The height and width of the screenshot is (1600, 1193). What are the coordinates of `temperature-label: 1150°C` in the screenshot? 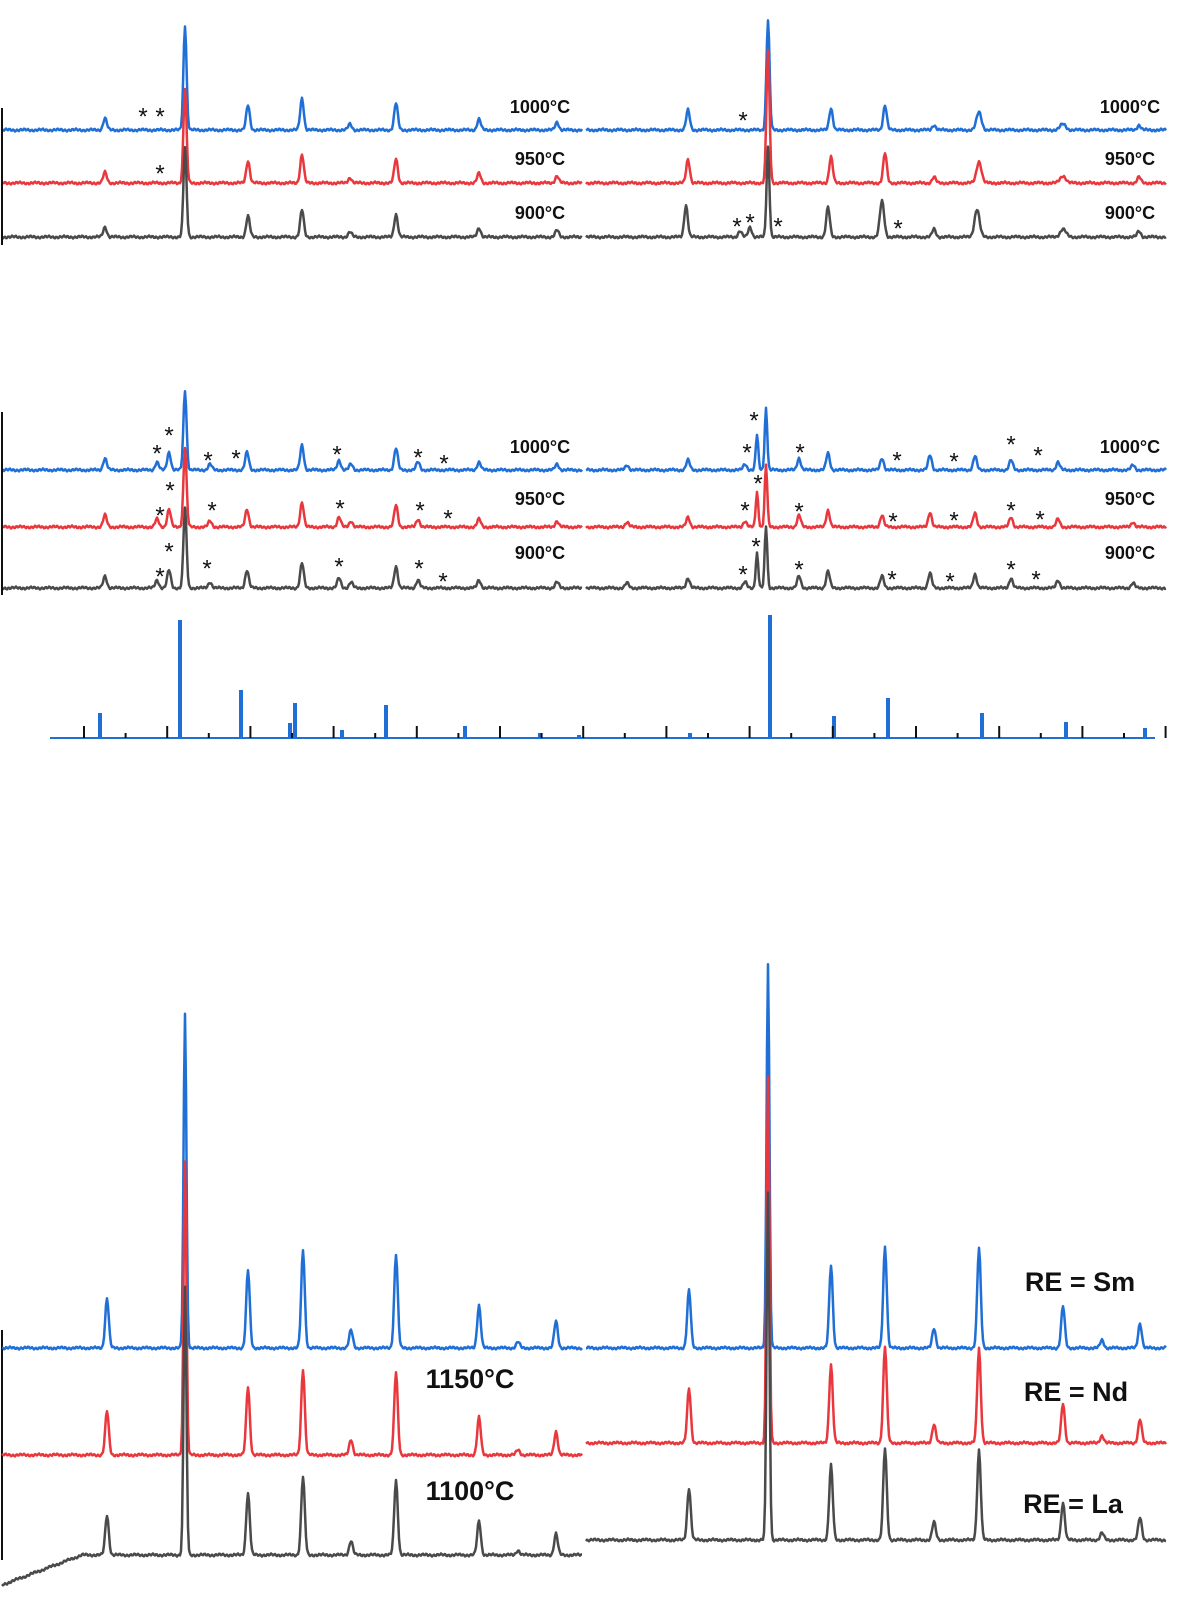 It's located at (470, 1379).